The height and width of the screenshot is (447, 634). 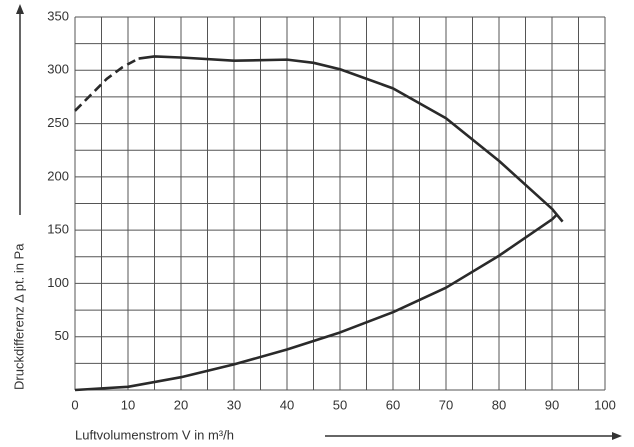 I want to click on x-tick-label: 20, so click(x=181, y=404).